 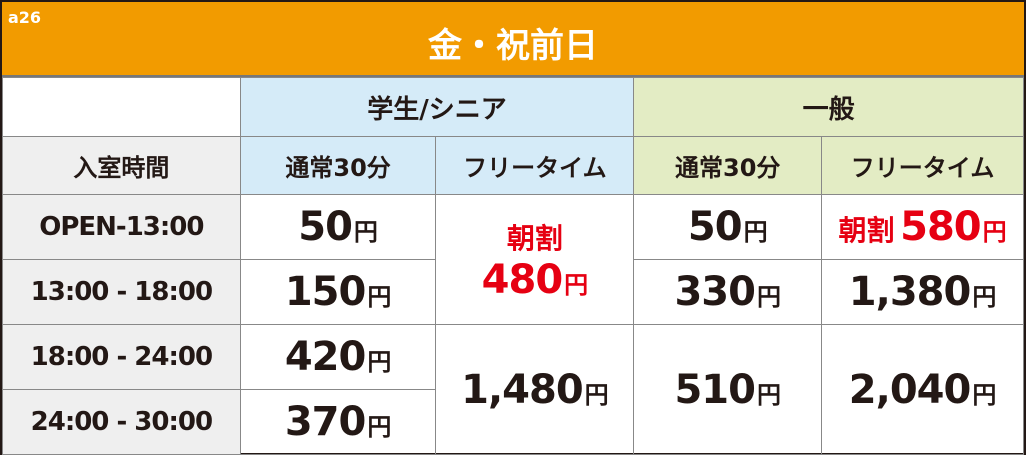 What do you see at coordinates (121, 357) in the screenshot?
I see `time-label: 18:00 - 24:00` at bounding box center [121, 357].